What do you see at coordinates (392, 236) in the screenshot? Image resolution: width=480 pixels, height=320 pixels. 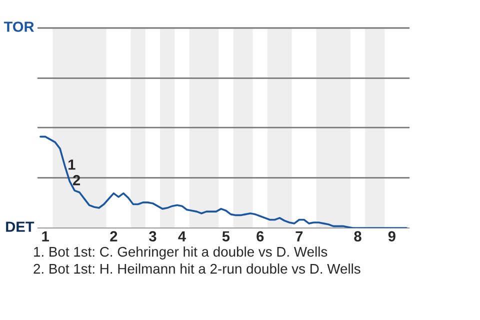 I see `x-tick-label: 9` at bounding box center [392, 236].